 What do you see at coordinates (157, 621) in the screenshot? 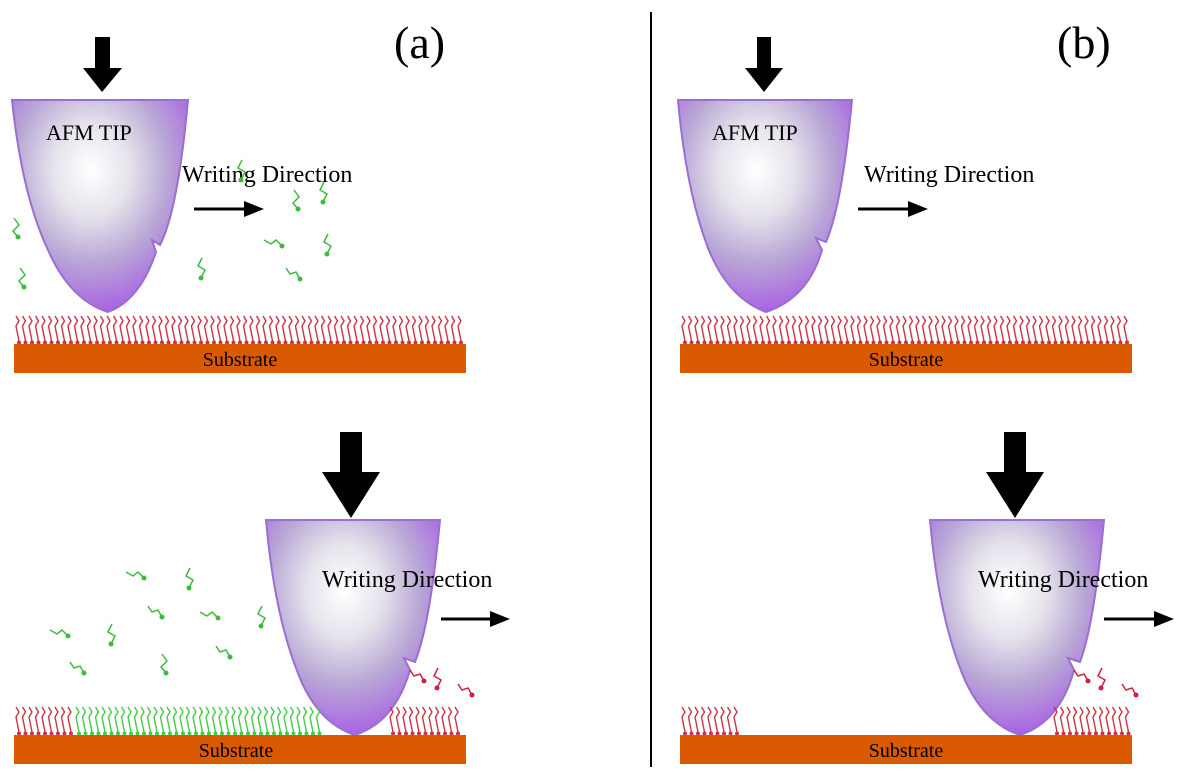
I see `ink-molecules` at bounding box center [157, 621].